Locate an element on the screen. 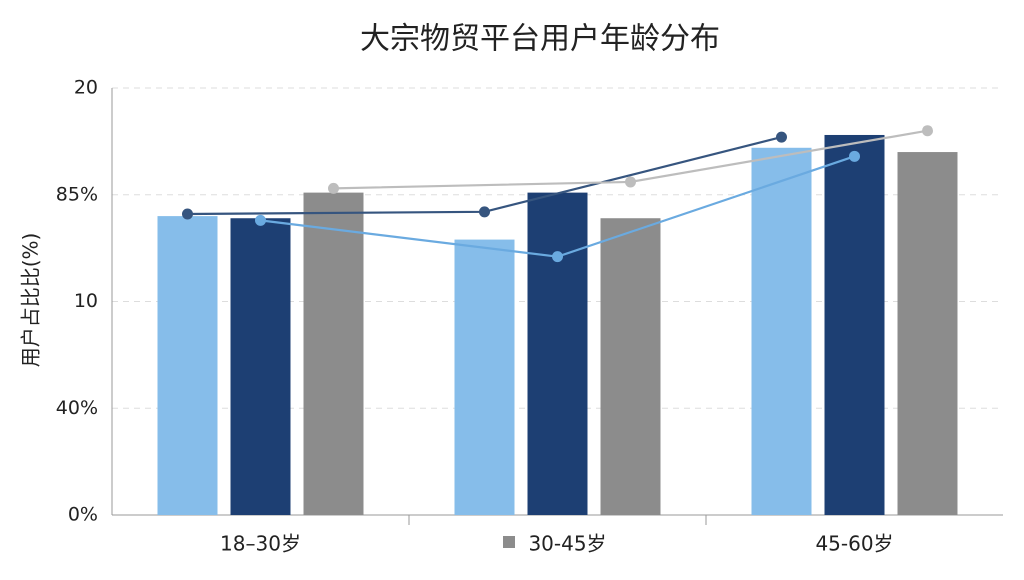 This screenshot has width=1024, height=580. x-tick-label: 45-60岁 is located at coordinates (854, 544).